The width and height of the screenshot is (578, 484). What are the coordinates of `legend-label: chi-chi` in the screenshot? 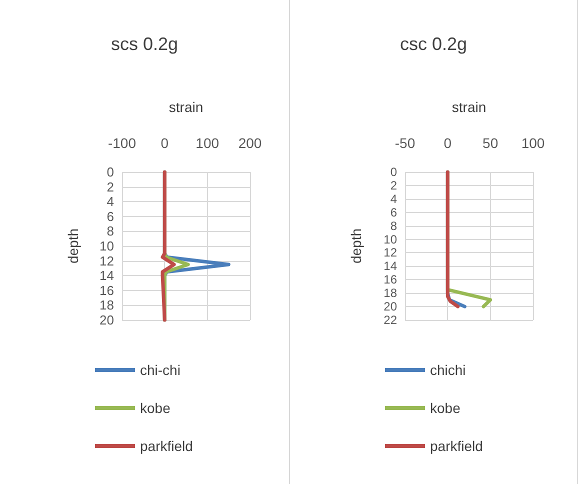 It's located at (160, 370).